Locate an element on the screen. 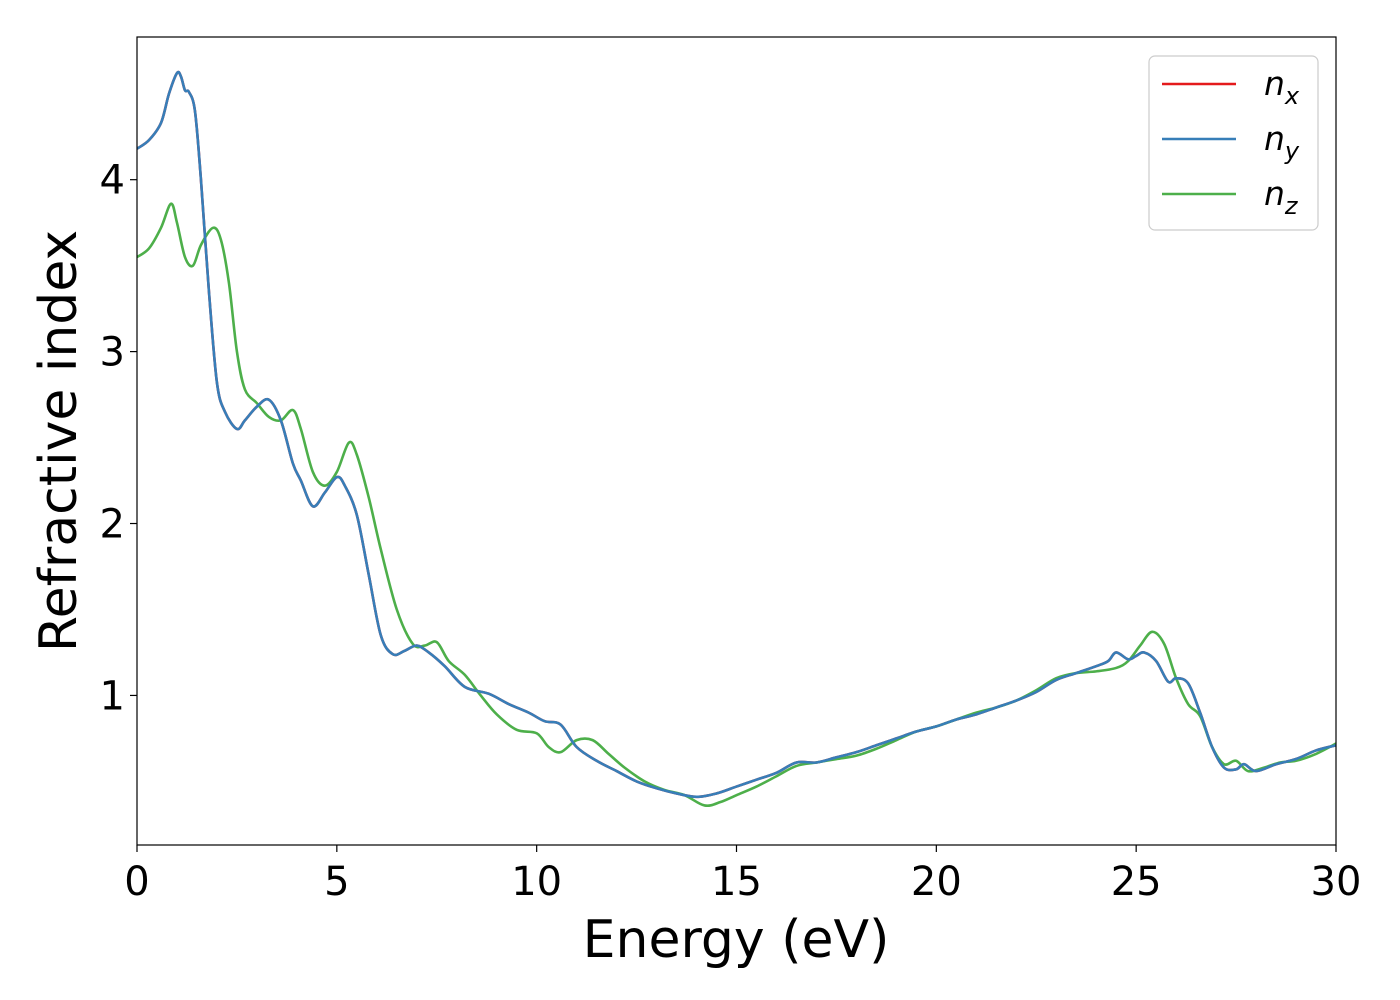 This screenshot has height=1000, width=1400. legend-frame is located at coordinates (1233, 143).